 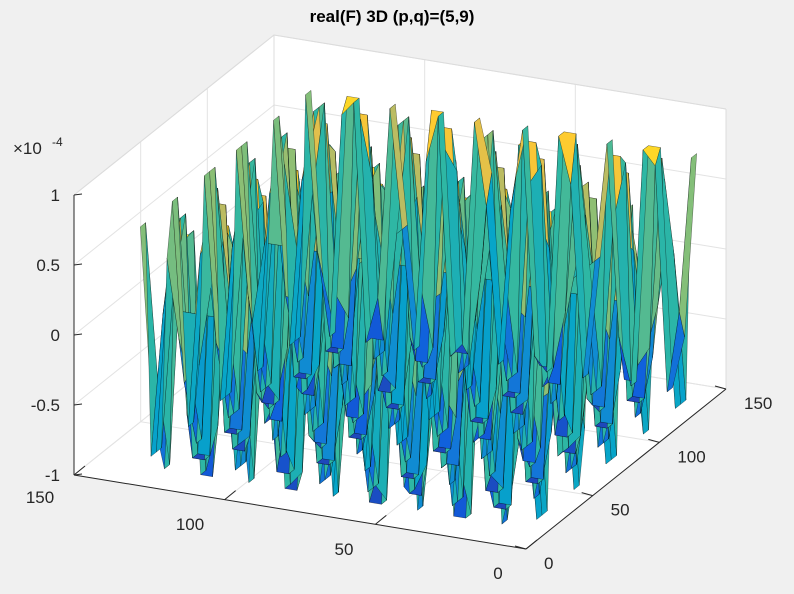 I want to click on x-tick-label: 0, so click(x=497, y=573).